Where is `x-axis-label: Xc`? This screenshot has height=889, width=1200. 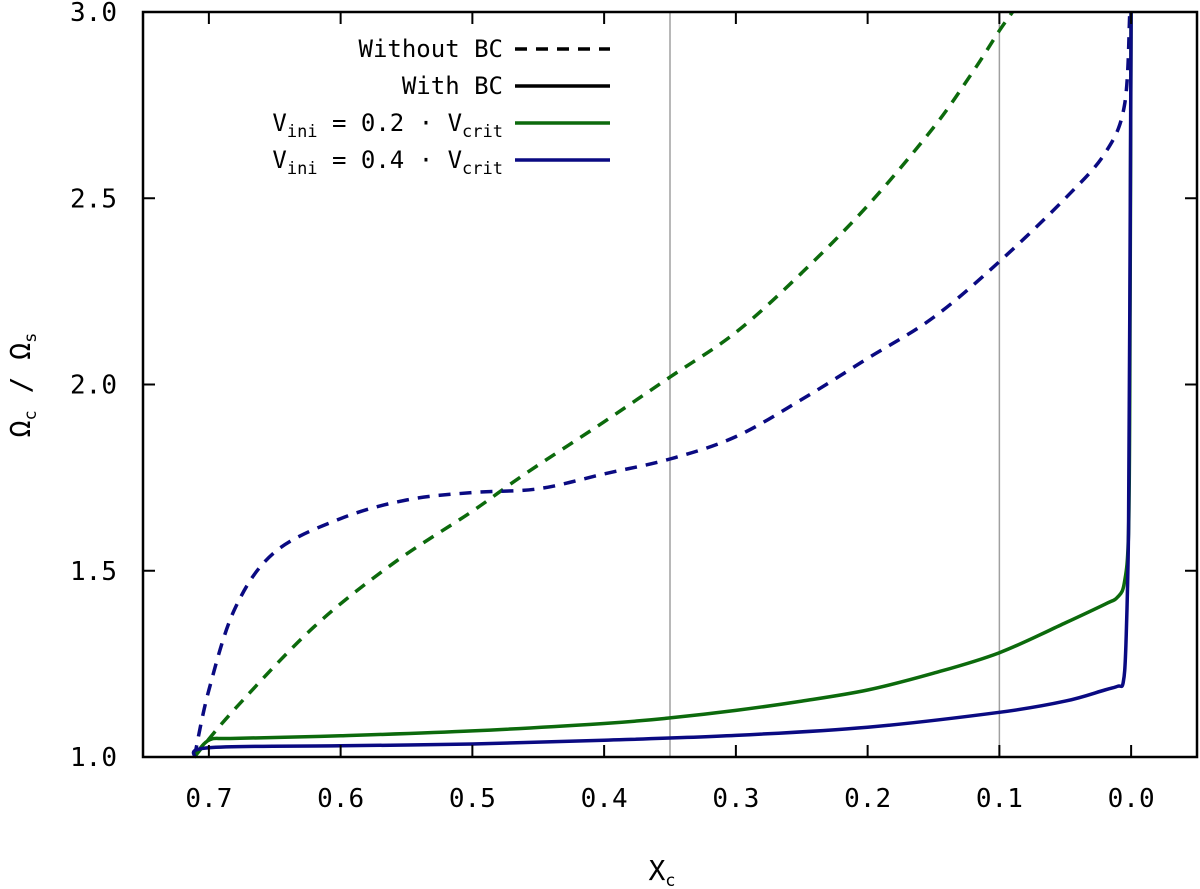
x-axis-label: Xc is located at coordinates (661, 871).